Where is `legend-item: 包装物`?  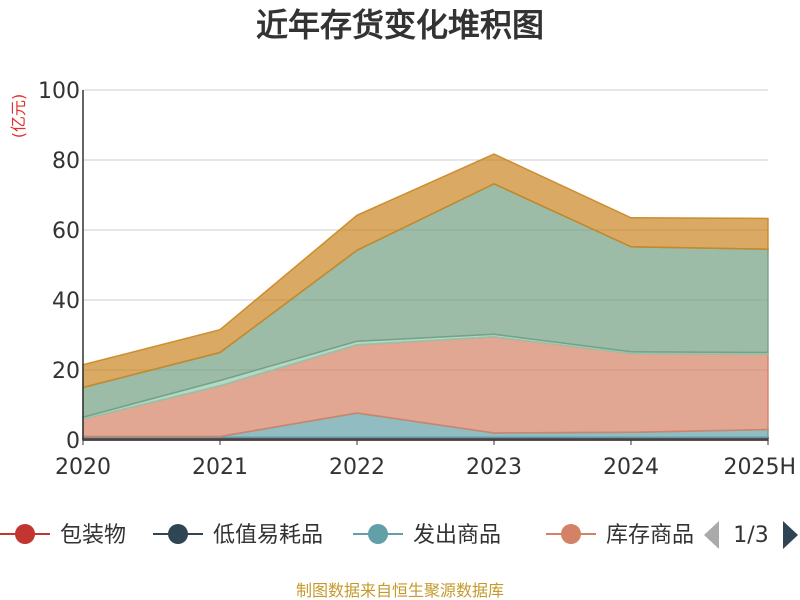
legend-item: 包装物 is located at coordinates (63, 535).